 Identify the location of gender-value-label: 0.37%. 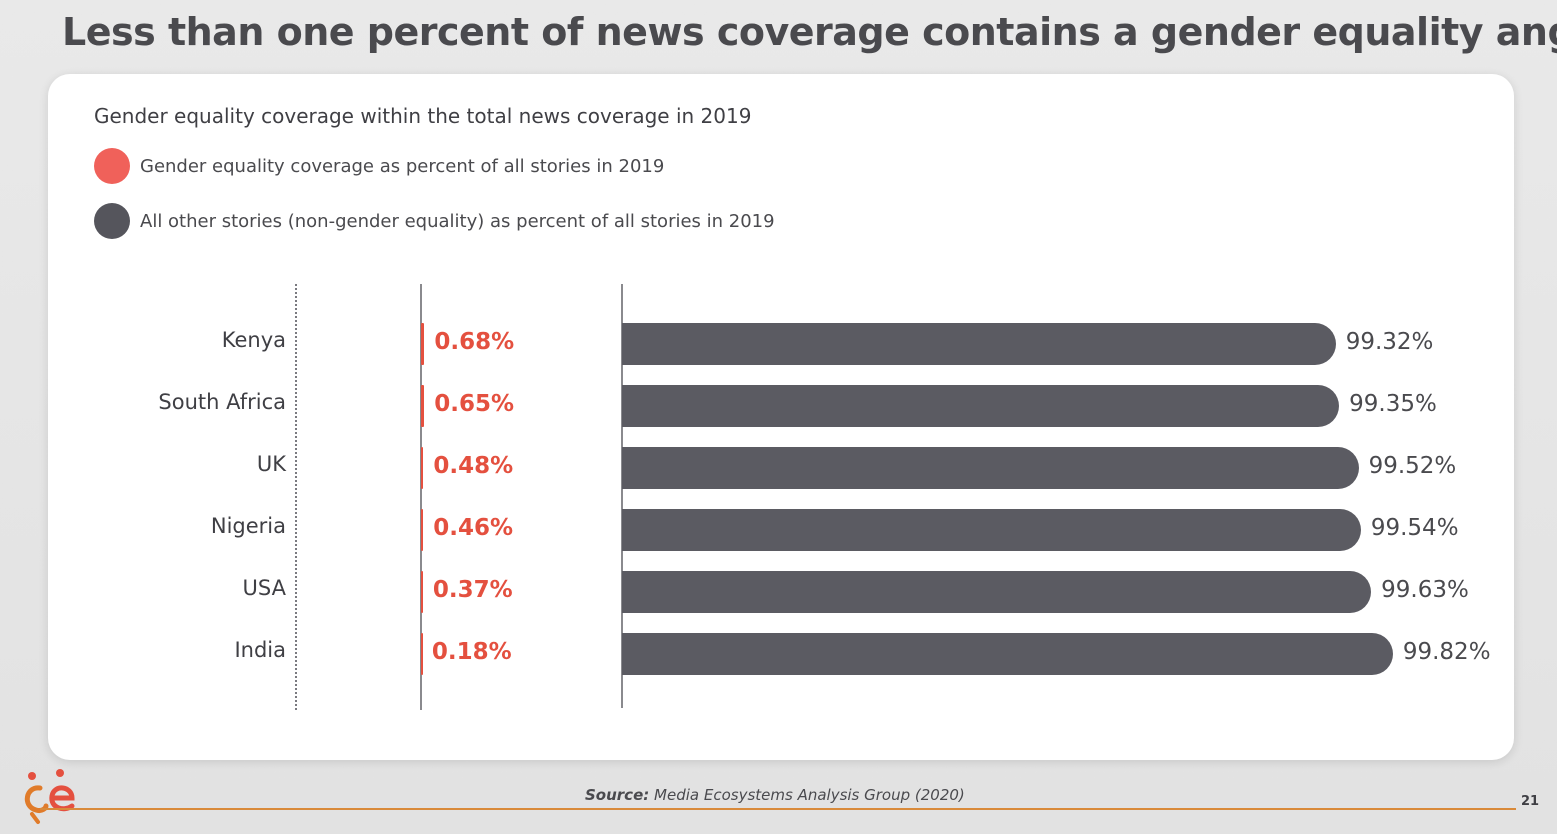
(472, 590).